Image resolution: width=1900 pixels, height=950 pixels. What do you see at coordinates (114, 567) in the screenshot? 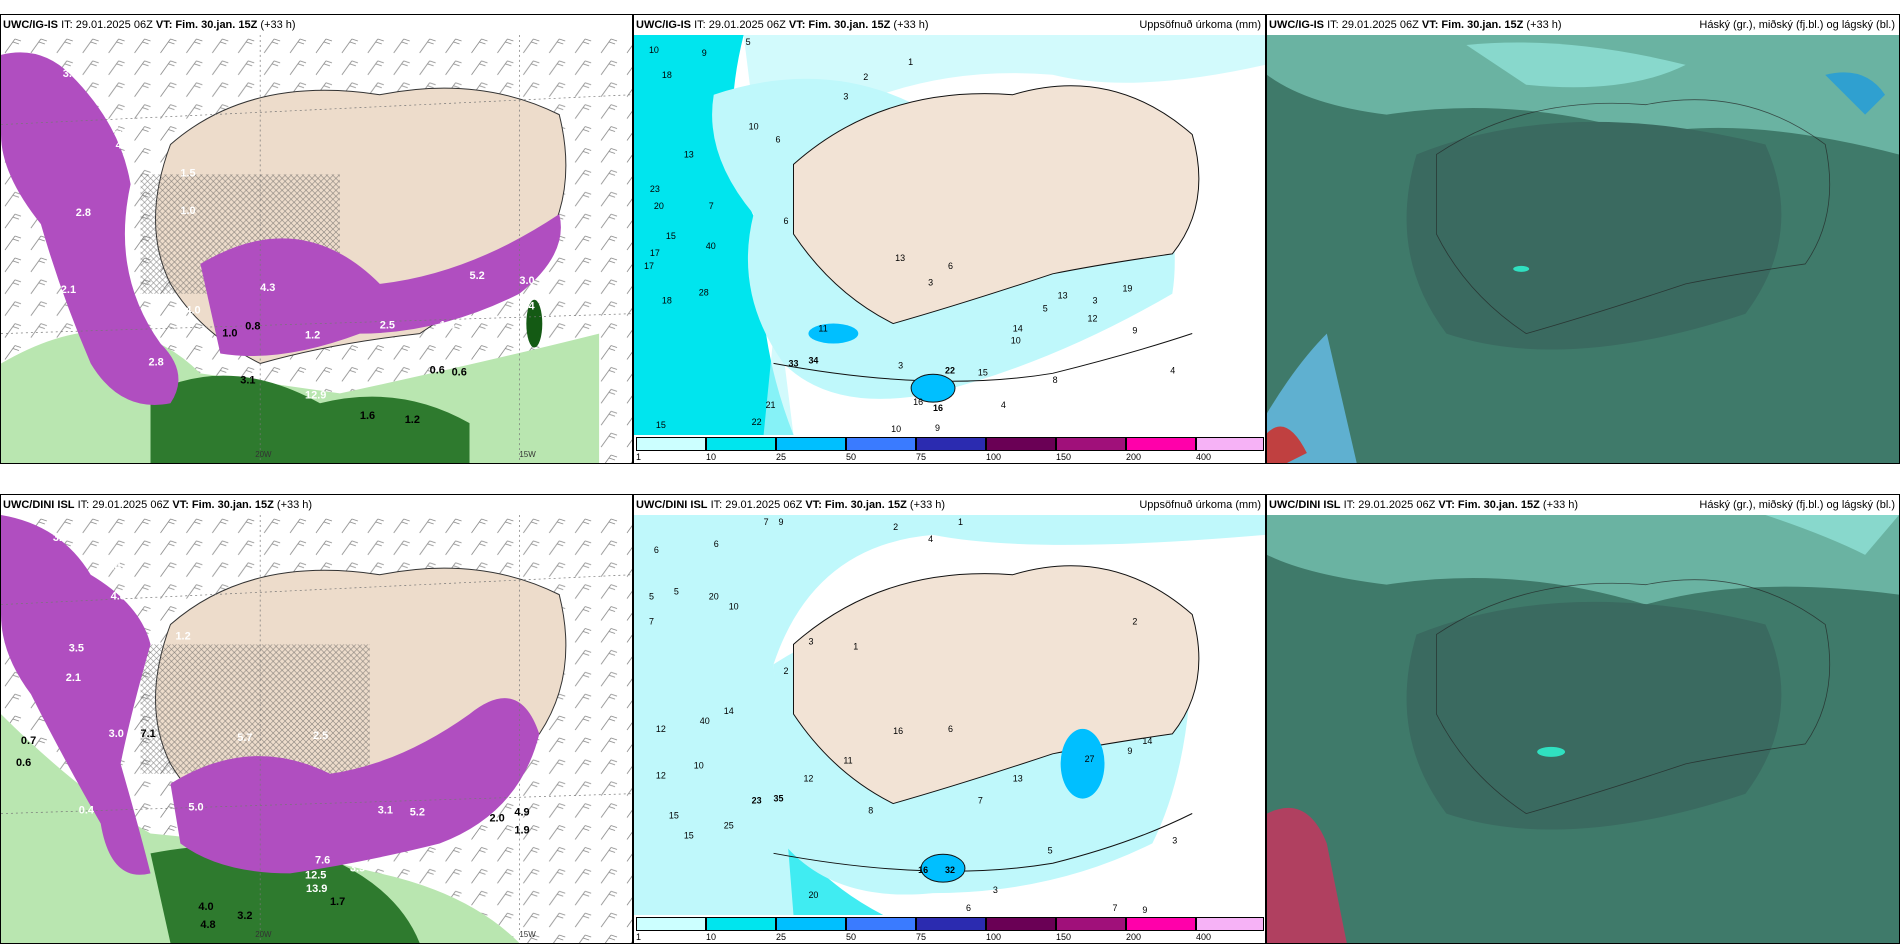
I see `precip-value: 2.4` at bounding box center [114, 567].